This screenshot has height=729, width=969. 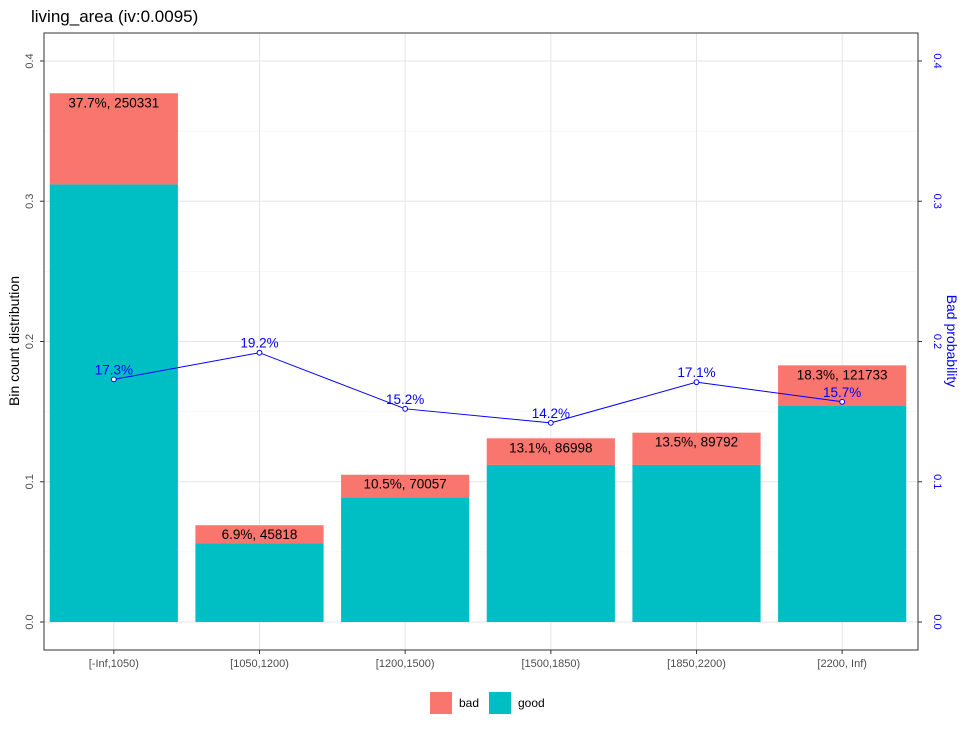 What do you see at coordinates (696, 372) in the screenshot?
I see `bad-probability-label: 17.1%` at bounding box center [696, 372].